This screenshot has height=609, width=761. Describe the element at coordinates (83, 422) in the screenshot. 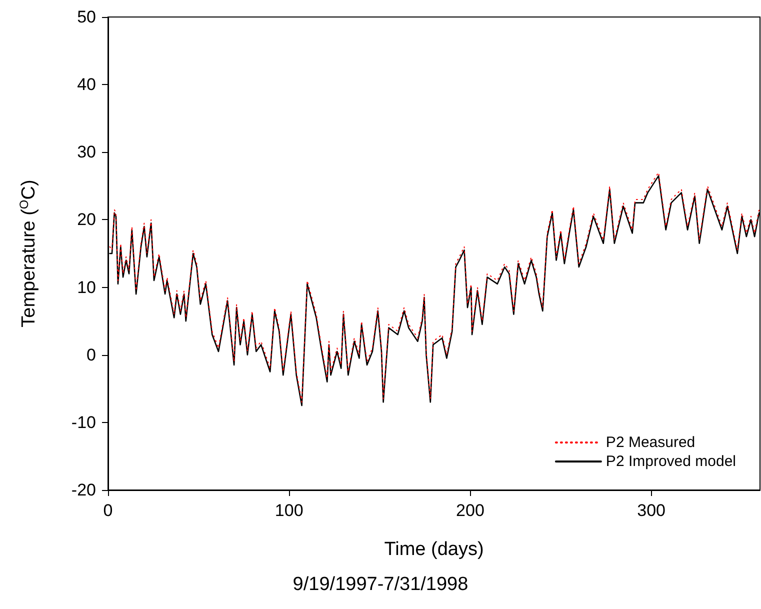

I see `y-tick-label: -10` at that location.